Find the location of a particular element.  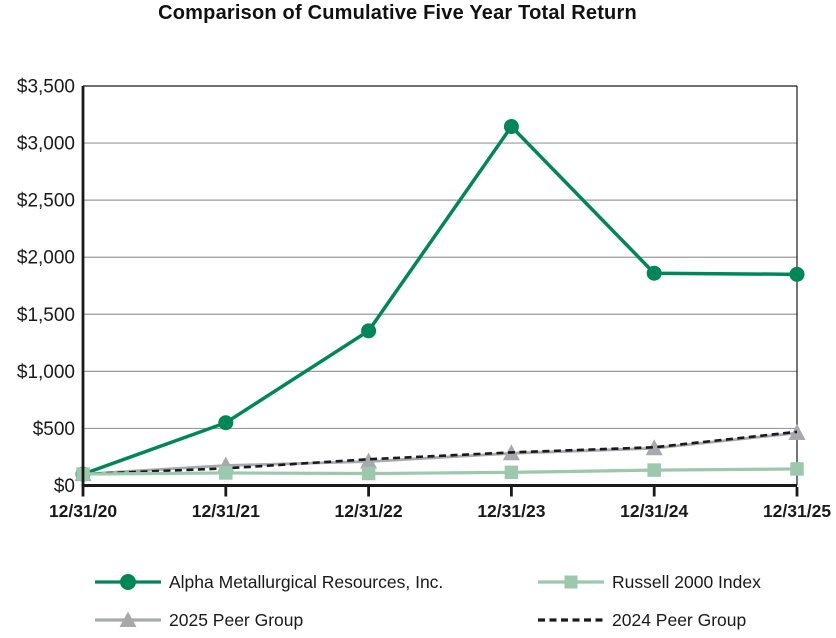

legend-item-russell-2000: Russell 2000 Index is located at coordinates (649, 582).